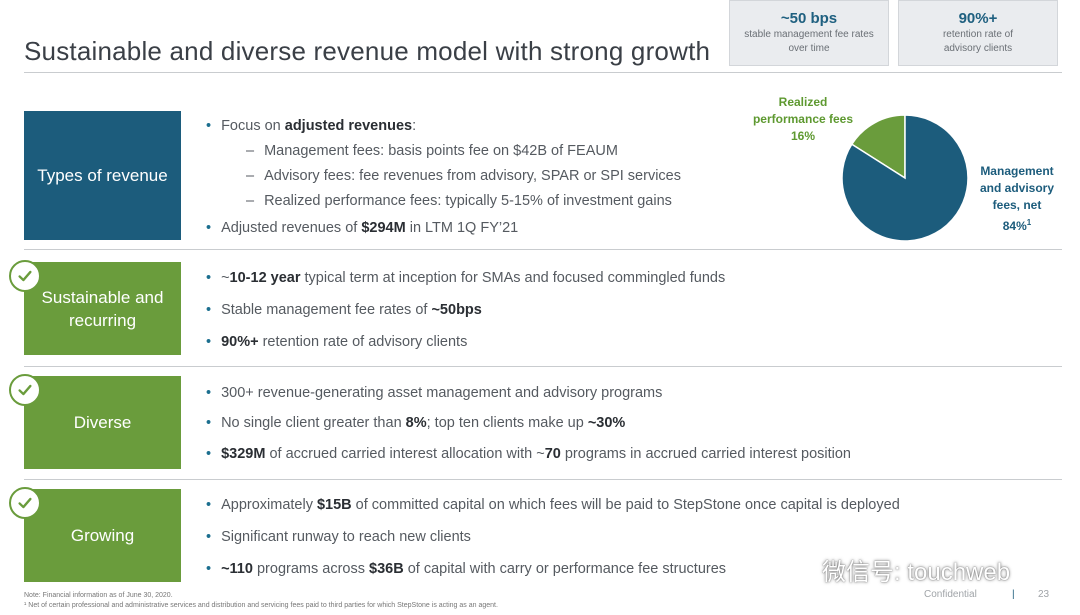 Image resolution: width=1080 pixels, height=615 pixels. Describe the element at coordinates (1017, 171) in the screenshot. I see `pie-label-line: Management` at that location.